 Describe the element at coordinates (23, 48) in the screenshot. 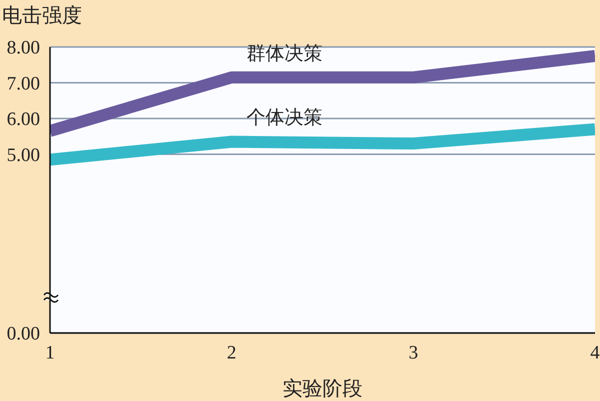

I see `y-tick-label: 8.00` at that location.